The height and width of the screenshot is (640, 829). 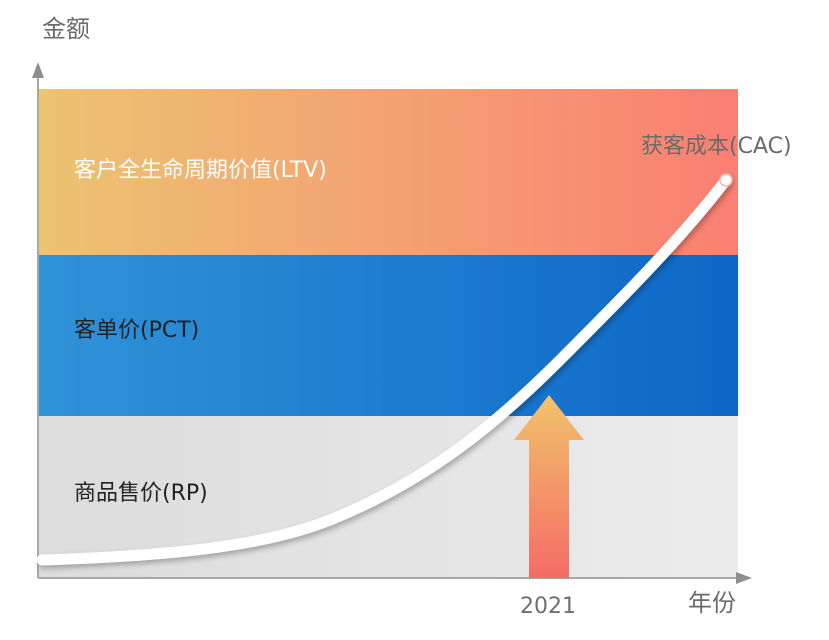 What do you see at coordinates (200, 170) in the screenshot?
I see `ltv-band-label: 客户全生命周期价值(LTV)` at bounding box center [200, 170].